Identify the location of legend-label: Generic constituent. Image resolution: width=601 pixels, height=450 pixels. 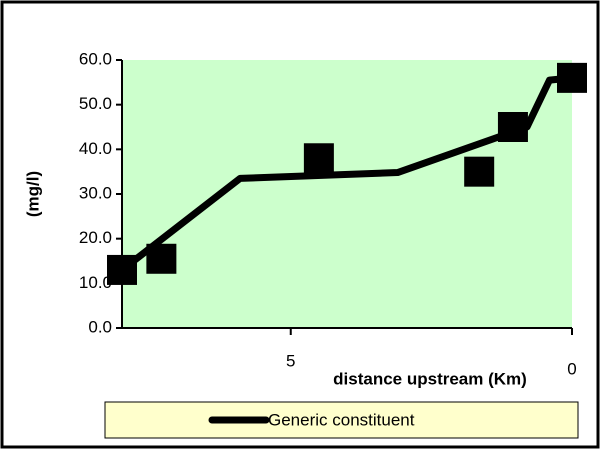
(341, 419).